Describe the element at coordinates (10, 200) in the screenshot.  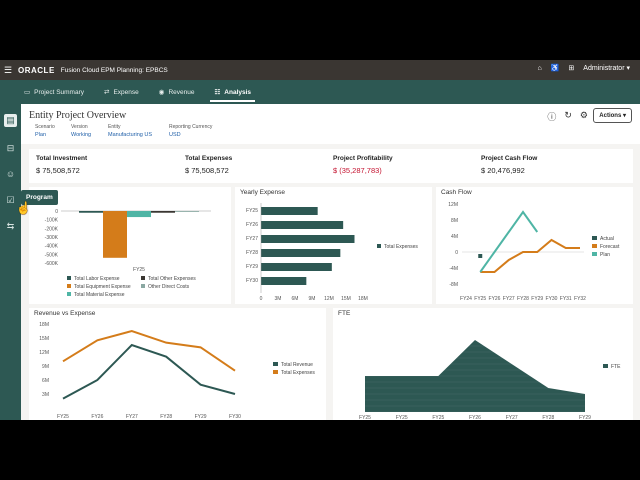
I see `program-icon: ☑` at that location.